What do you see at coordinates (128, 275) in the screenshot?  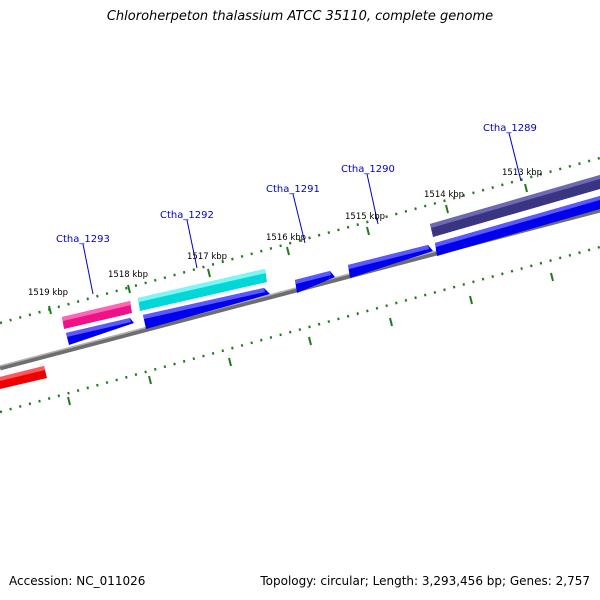 I see `kbp-label: 1518 kbp` at bounding box center [128, 275].